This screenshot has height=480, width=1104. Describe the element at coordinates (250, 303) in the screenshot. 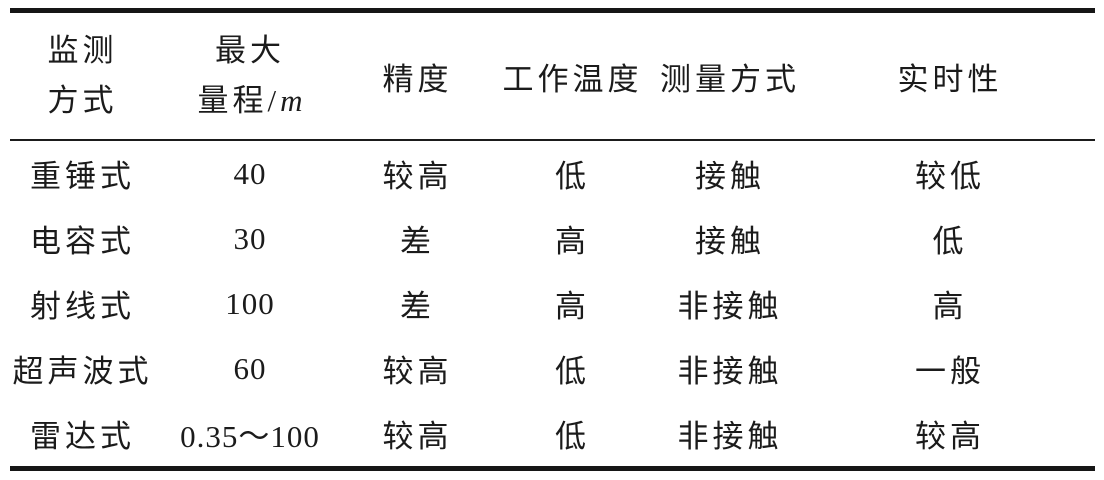

I see `cell-max-range: 100` at that location.